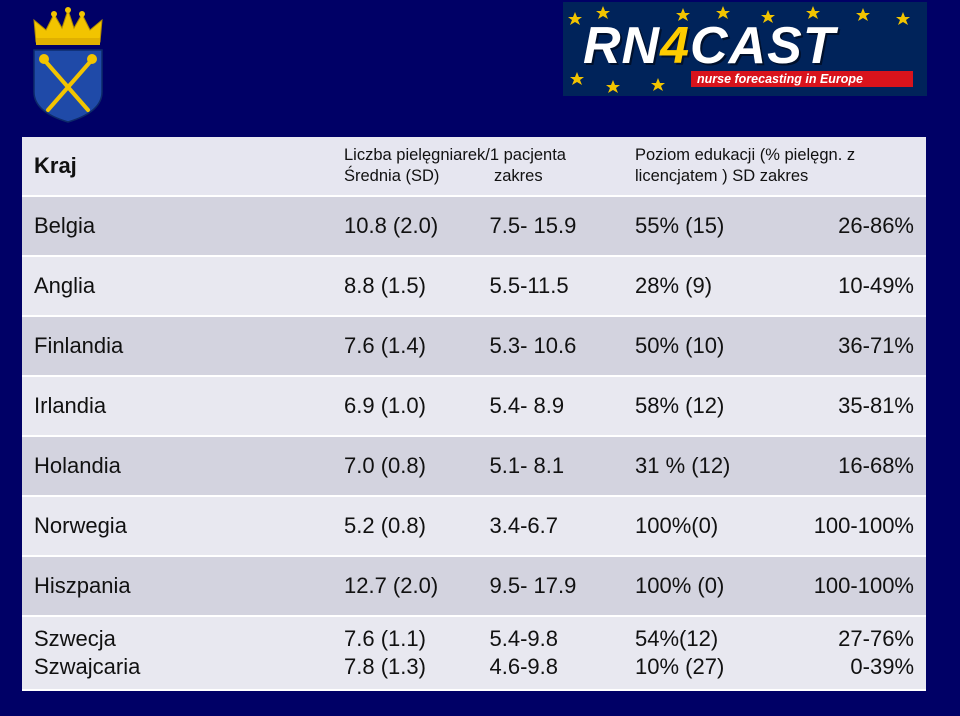 This screenshot has height=716, width=960. I want to click on eu-stars-icon, so click(739, 49).